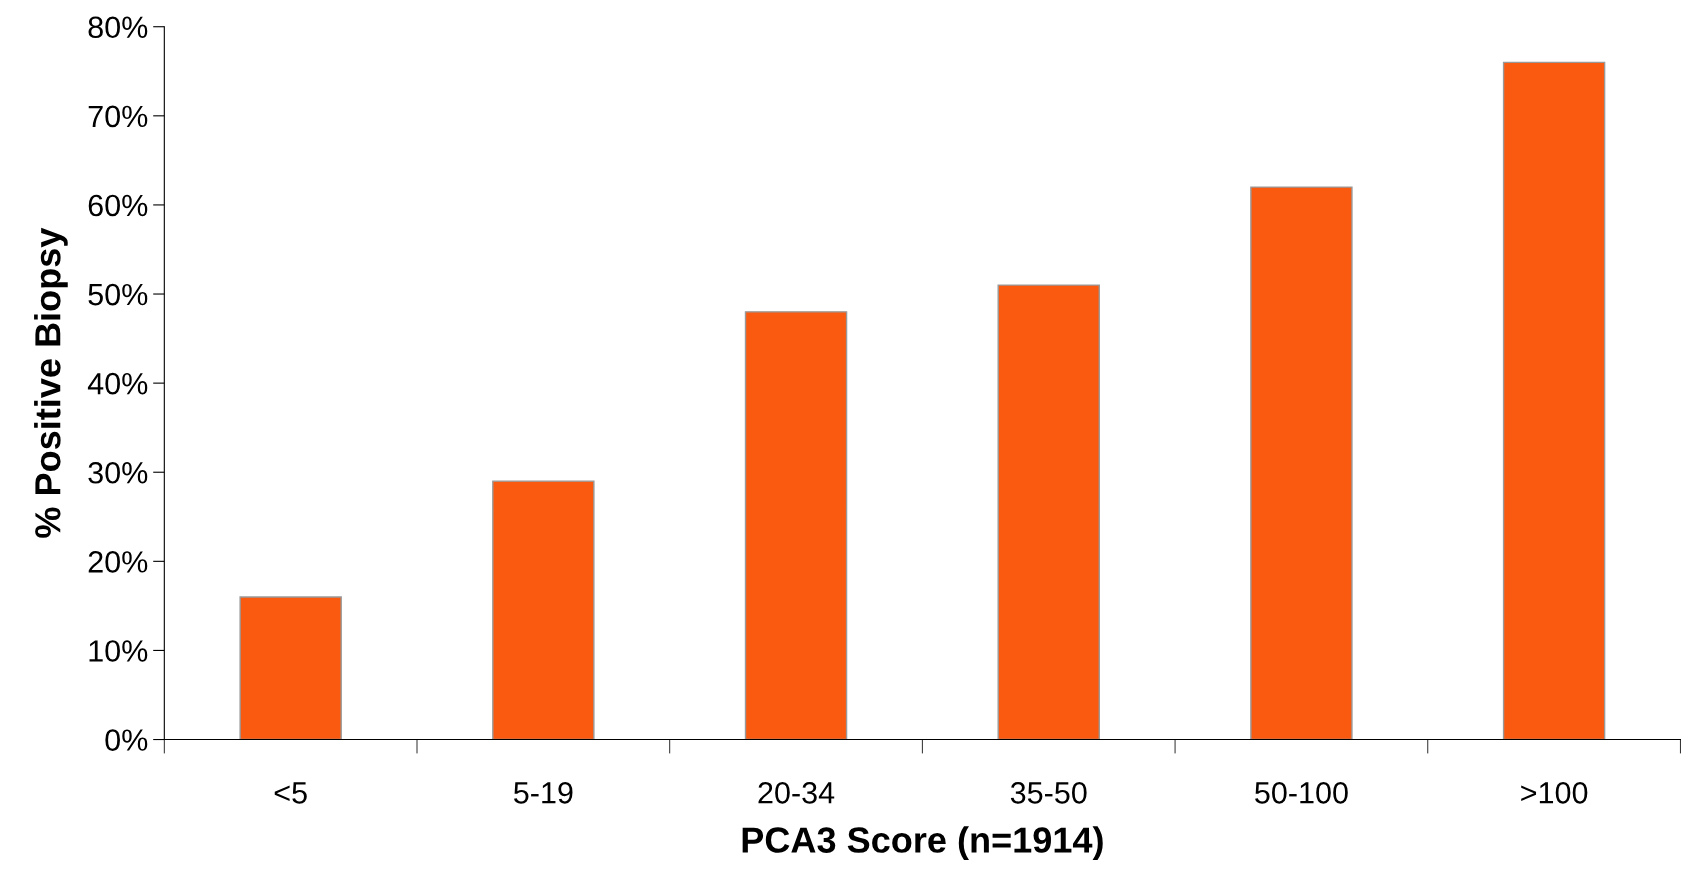 The height and width of the screenshot is (891, 1694). What do you see at coordinates (118, 294) in the screenshot?
I see `y-tick-label: 50%` at bounding box center [118, 294].